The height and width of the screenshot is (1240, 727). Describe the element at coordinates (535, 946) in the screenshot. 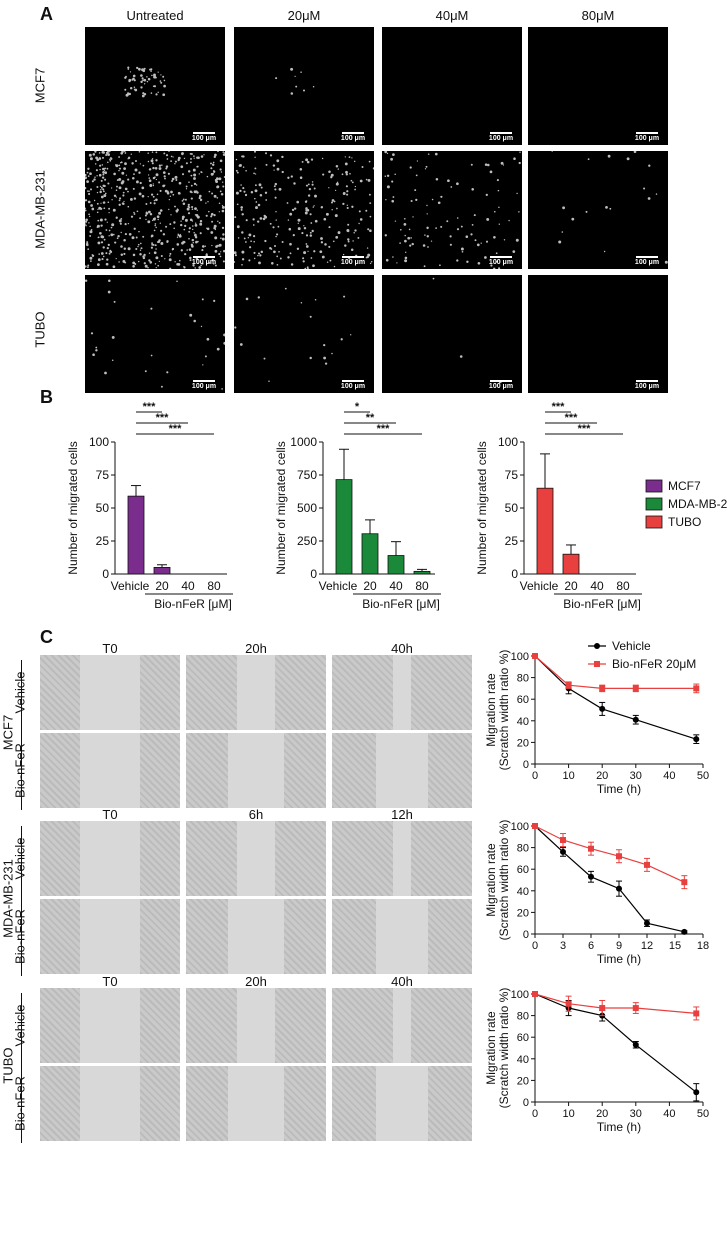

I see `x-tick-label: 0` at that location.